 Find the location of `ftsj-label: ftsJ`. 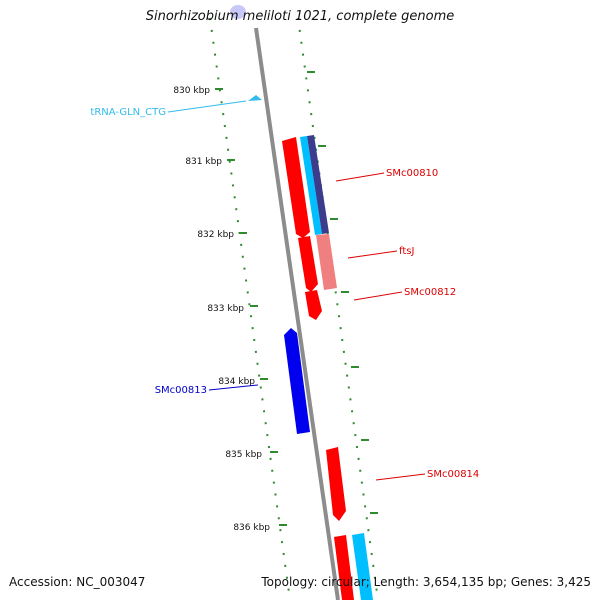

ftsj-label: ftsJ is located at coordinates (406, 251).